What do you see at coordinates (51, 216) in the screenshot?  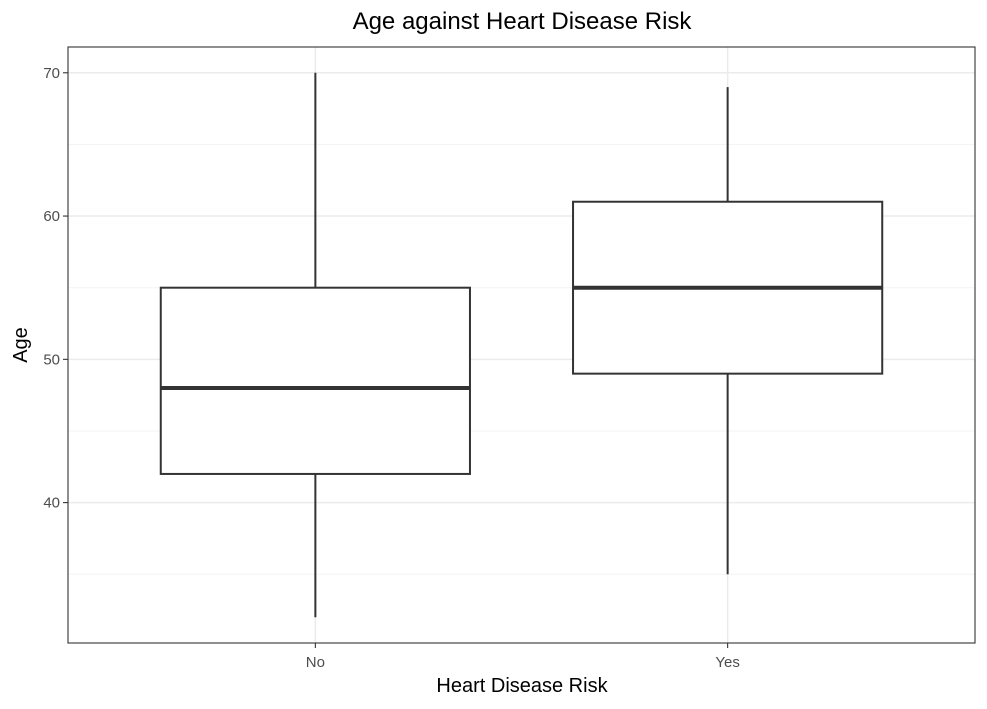 I see `y-tick-label: 60` at bounding box center [51, 216].